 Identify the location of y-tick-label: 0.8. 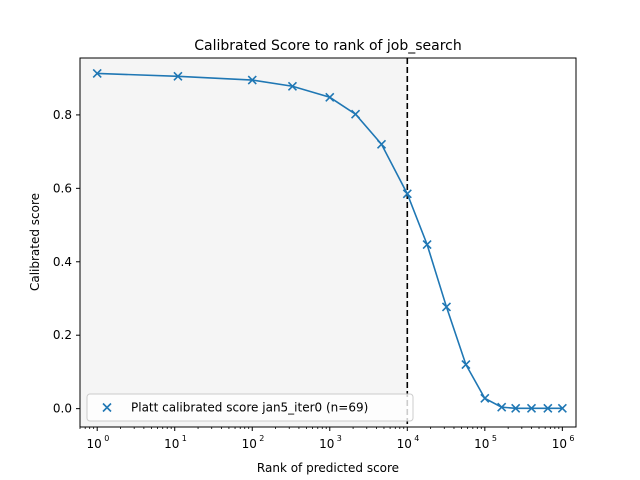
(62, 115).